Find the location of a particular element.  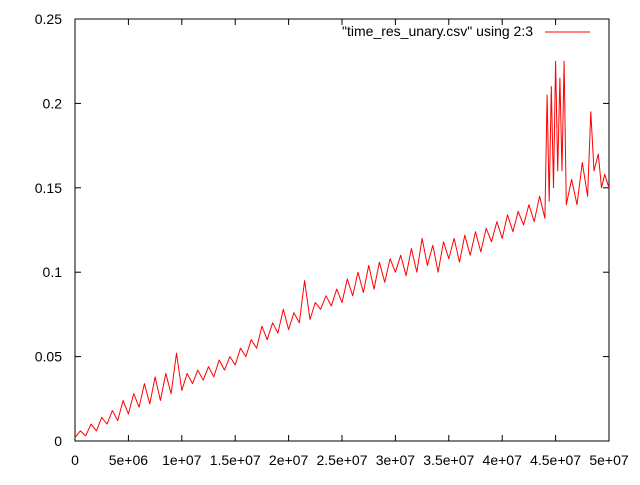

legend: "time_res_unary.csv" using 2:3 is located at coordinates (466, 31).